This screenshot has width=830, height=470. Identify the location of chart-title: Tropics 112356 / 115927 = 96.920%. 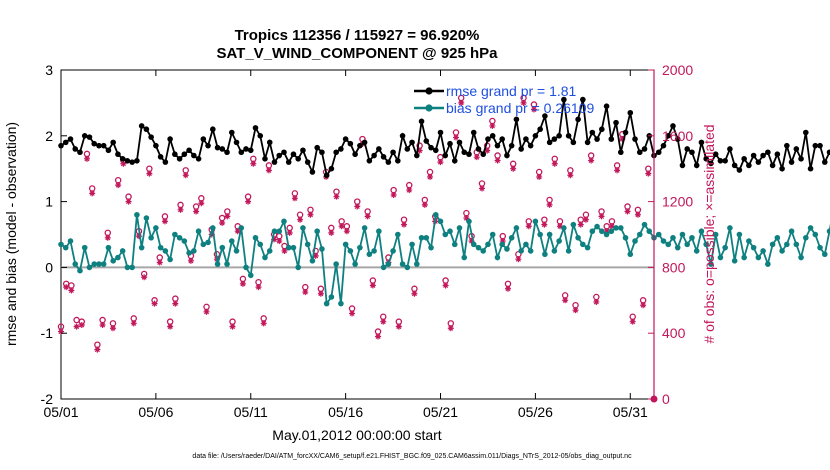
(357, 35).